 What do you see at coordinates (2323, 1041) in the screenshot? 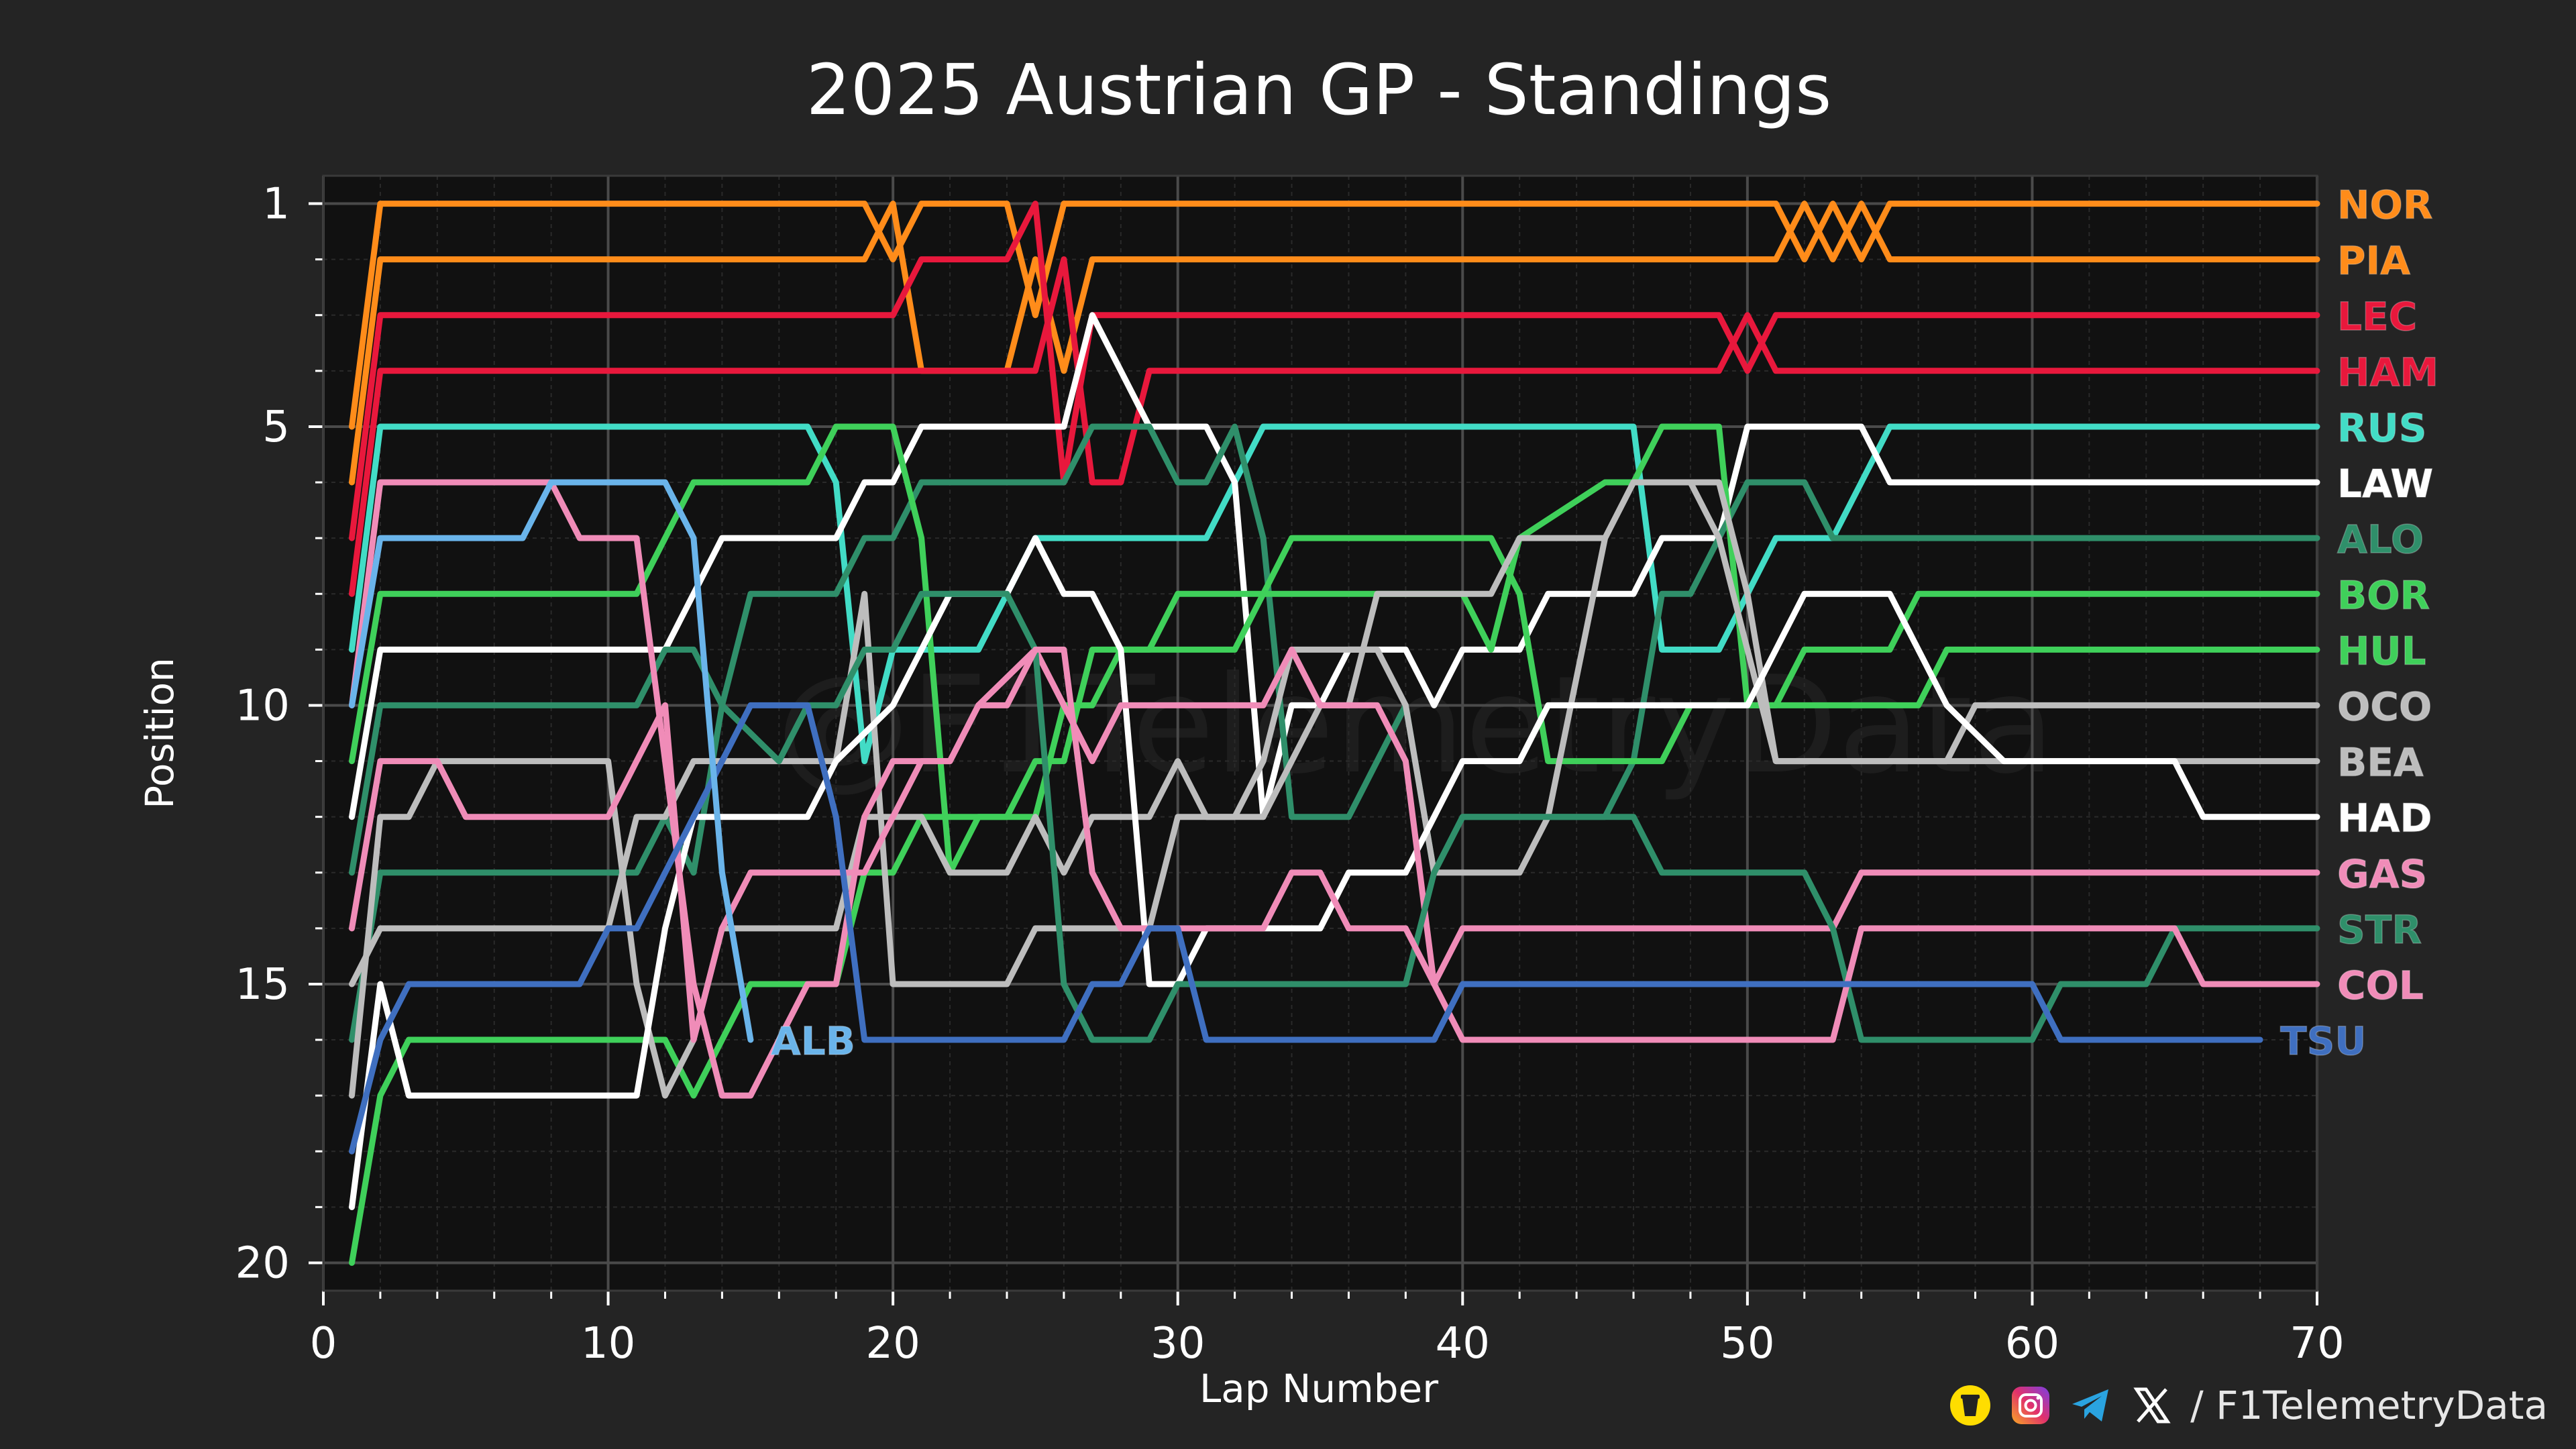
I see `series-end-label: TSU` at bounding box center [2323, 1041].